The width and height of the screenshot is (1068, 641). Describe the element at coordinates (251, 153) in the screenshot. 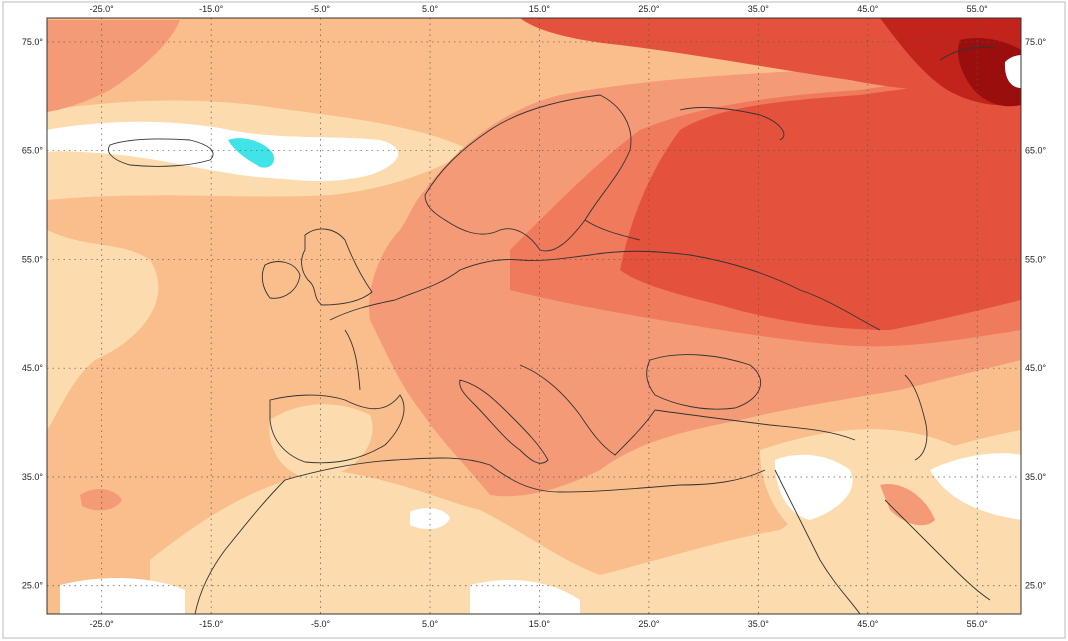

I see `field-cyan-iceland` at that location.